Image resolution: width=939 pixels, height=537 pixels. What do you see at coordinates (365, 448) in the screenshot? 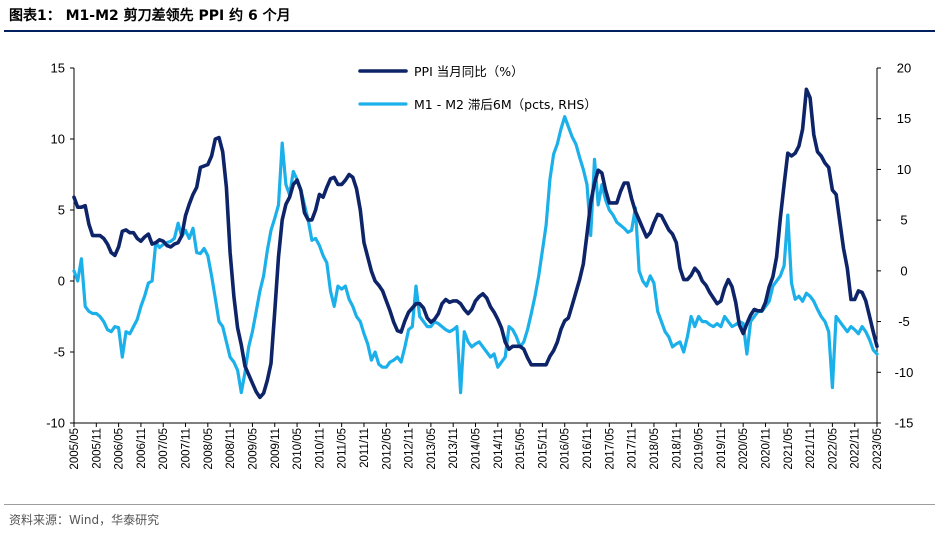
I see `x-tick-label: 2011/11` at bounding box center [365, 448].